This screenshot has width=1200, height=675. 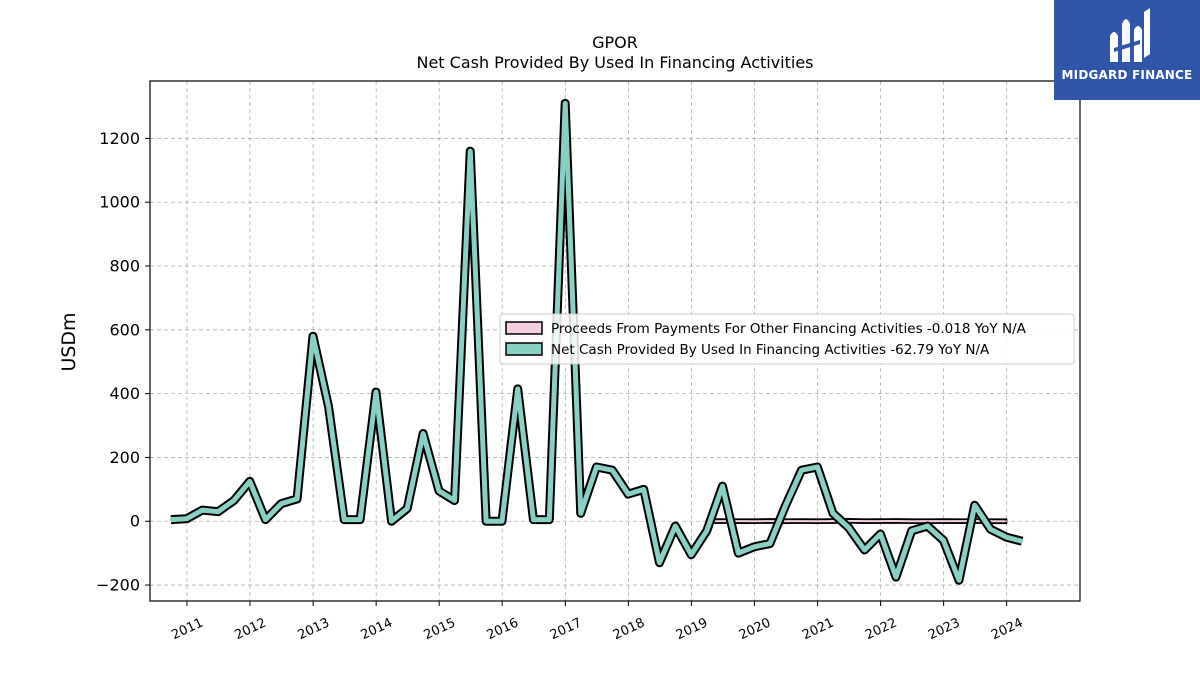 What do you see at coordinates (1127, 50) in the screenshot?
I see `midgard-finance-logo: MIDGARD FINANCE` at bounding box center [1127, 50].